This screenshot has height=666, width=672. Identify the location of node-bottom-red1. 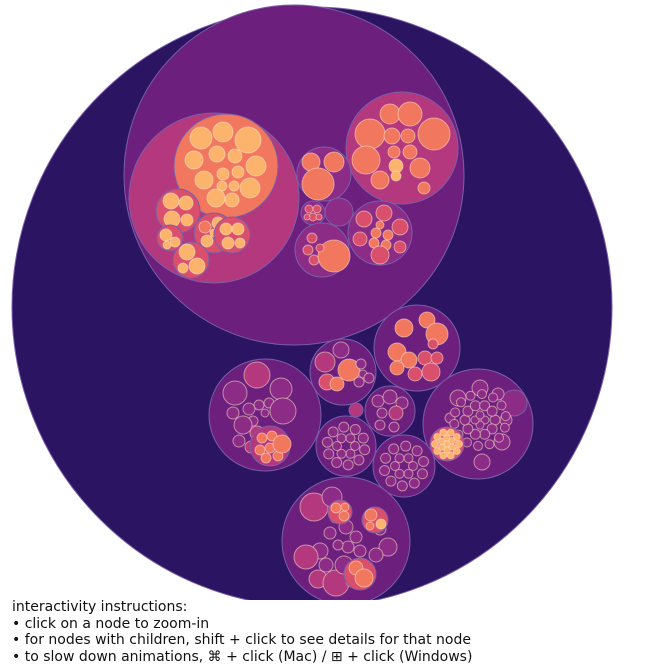
(340, 512).